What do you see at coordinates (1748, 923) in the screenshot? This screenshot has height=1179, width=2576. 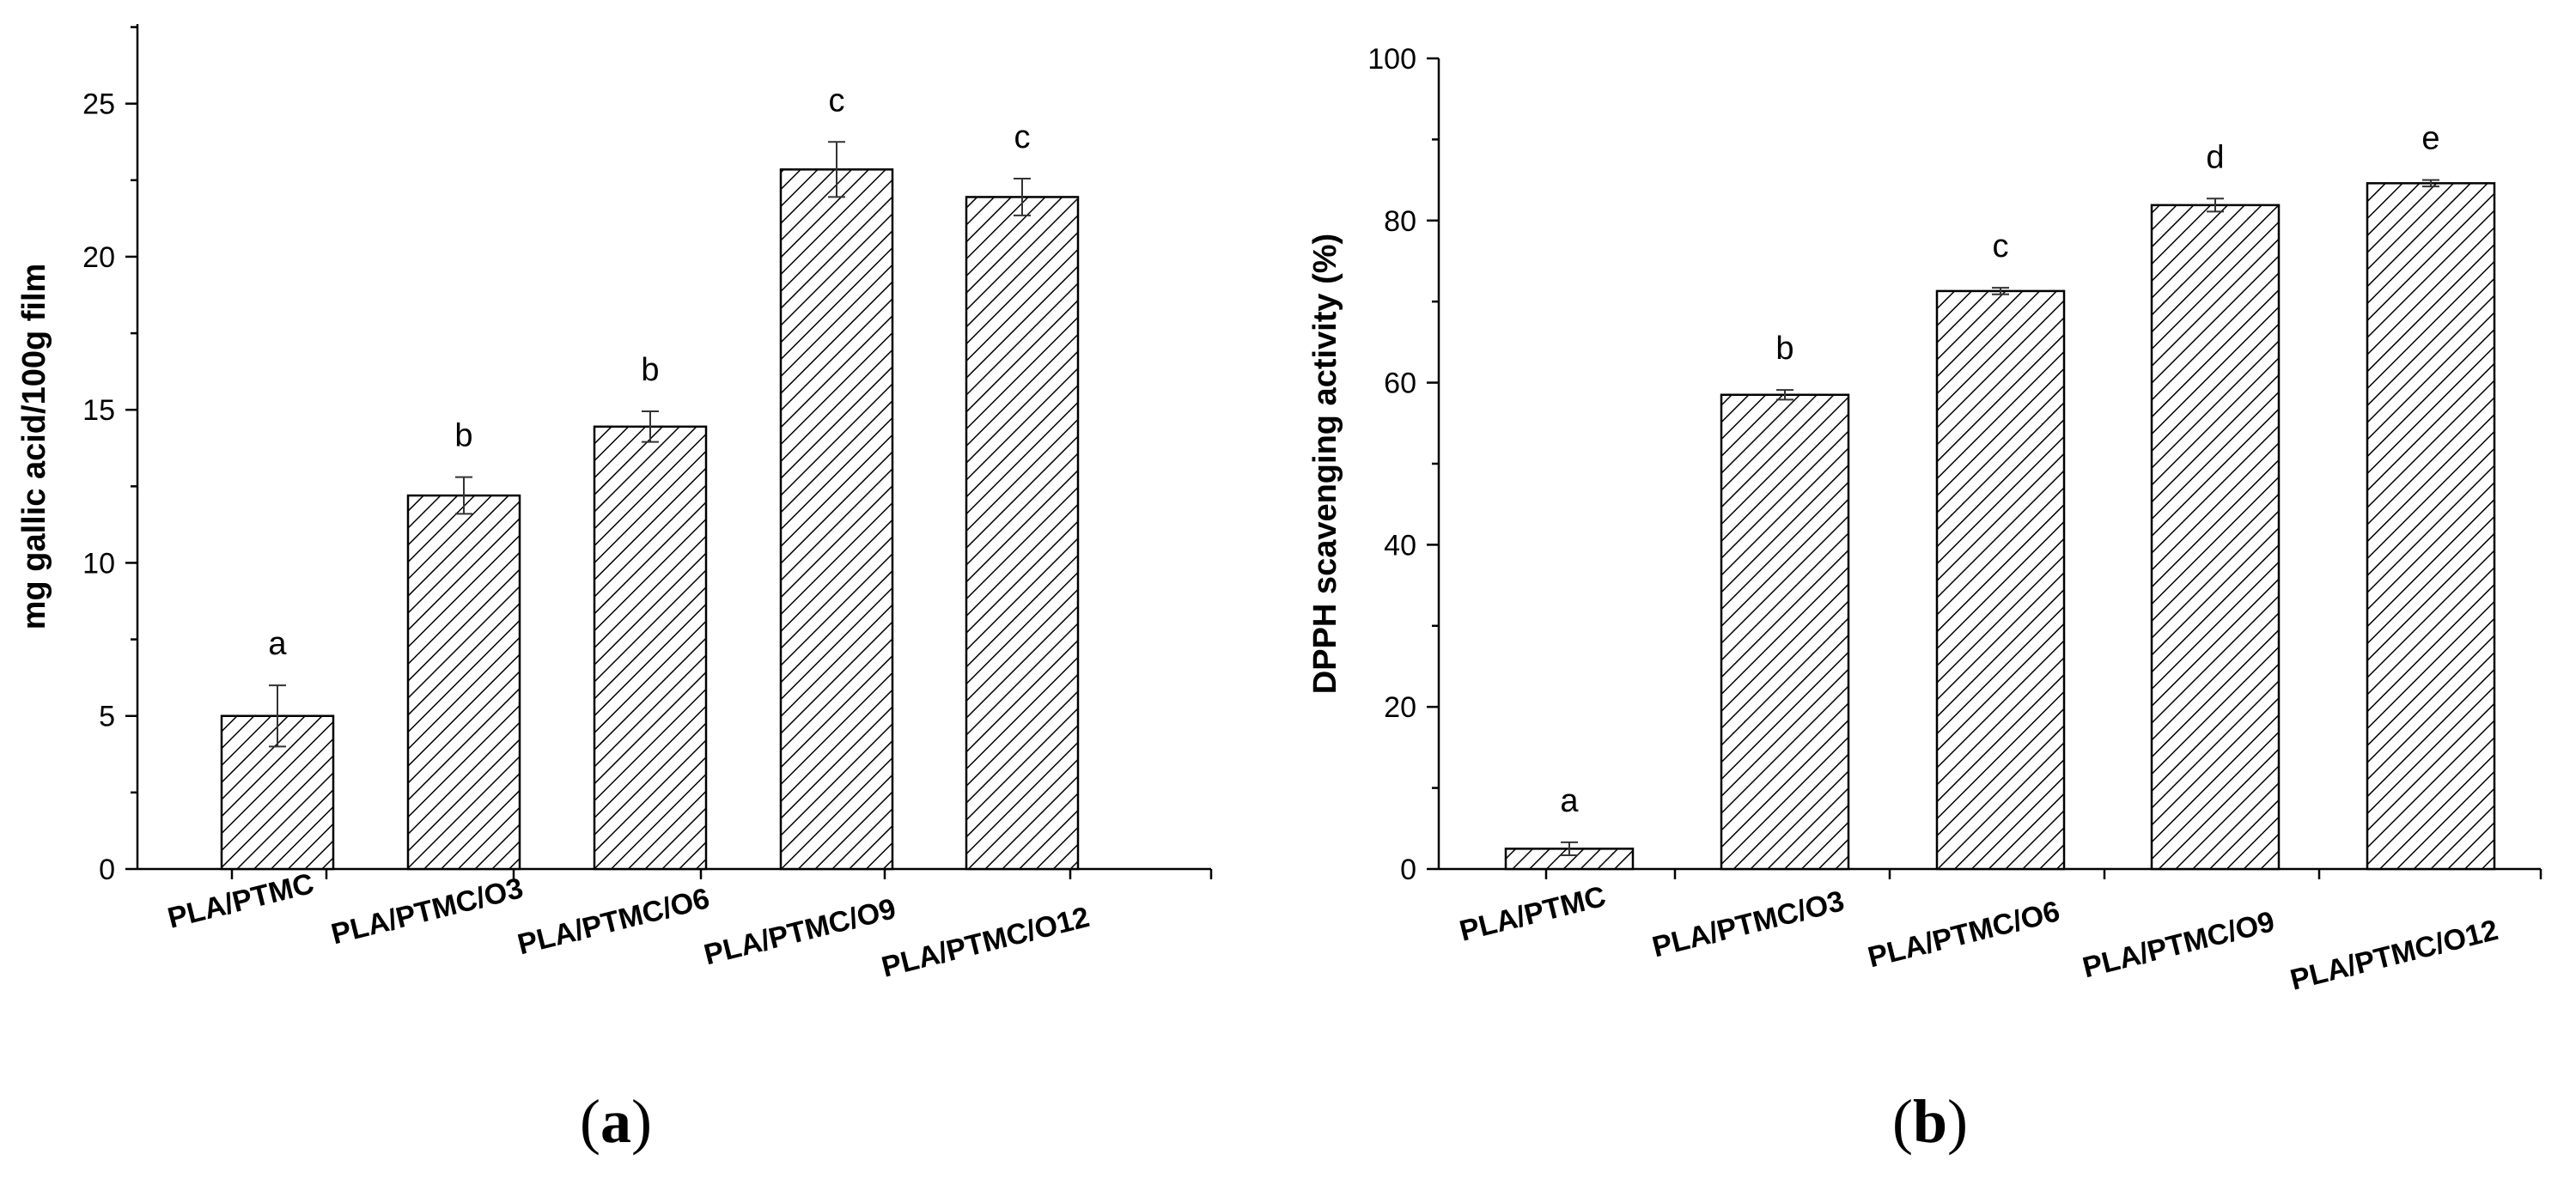 I see `panel-b-category-label-2: PLA/PTMC/O3` at bounding box center [1748, 923].